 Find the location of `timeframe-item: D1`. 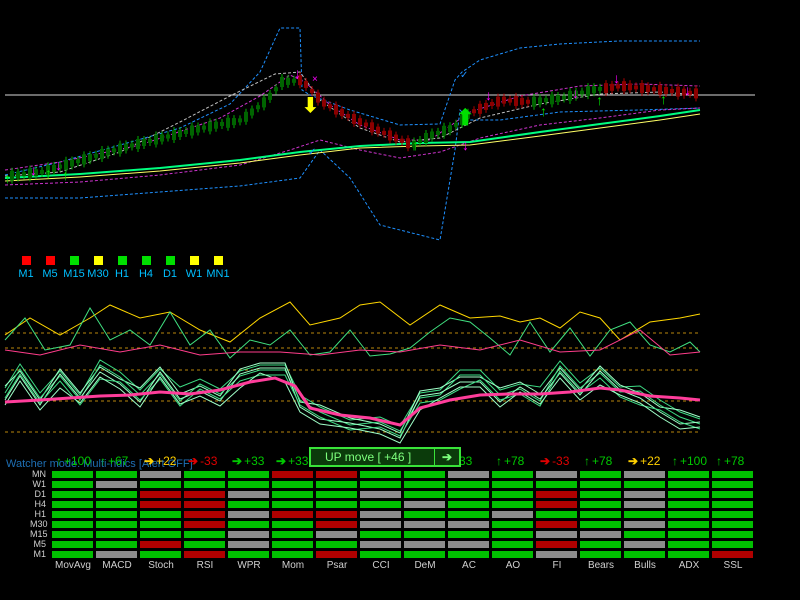

timeframe-item: D1 is located at coordinates (170, 268).